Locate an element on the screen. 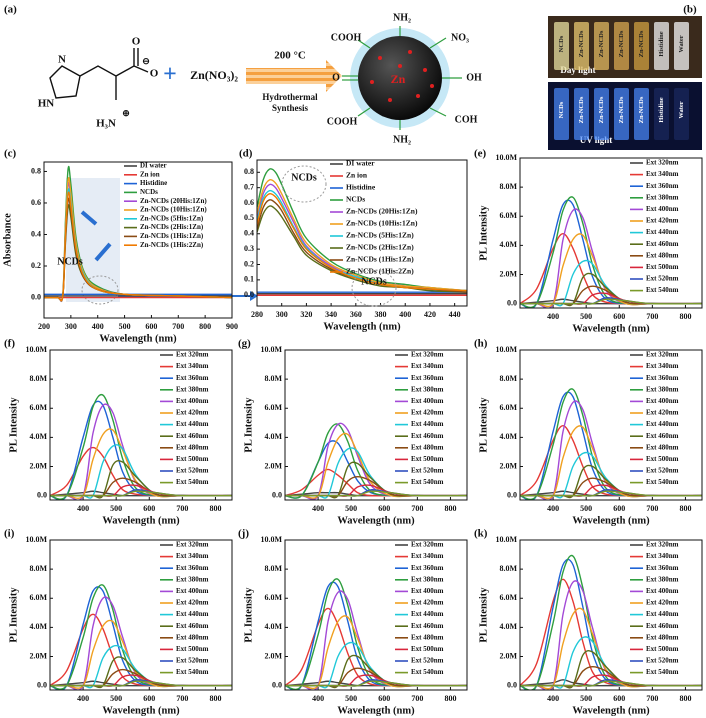 The image size is (706, 718). annotation-ring is located at coordinates (374, 288).